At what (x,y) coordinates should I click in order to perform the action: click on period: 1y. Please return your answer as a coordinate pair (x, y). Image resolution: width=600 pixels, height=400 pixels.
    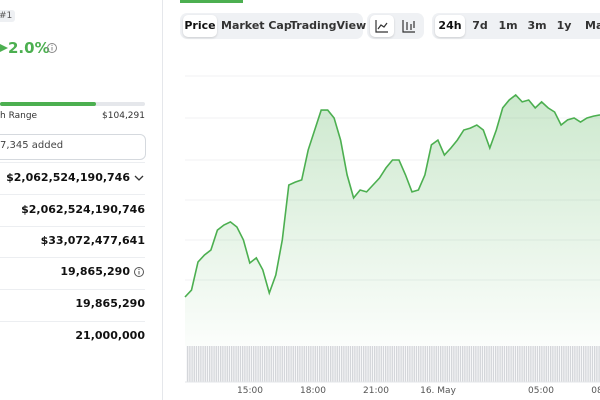
    Looking at the image, I should click on (564, 25).